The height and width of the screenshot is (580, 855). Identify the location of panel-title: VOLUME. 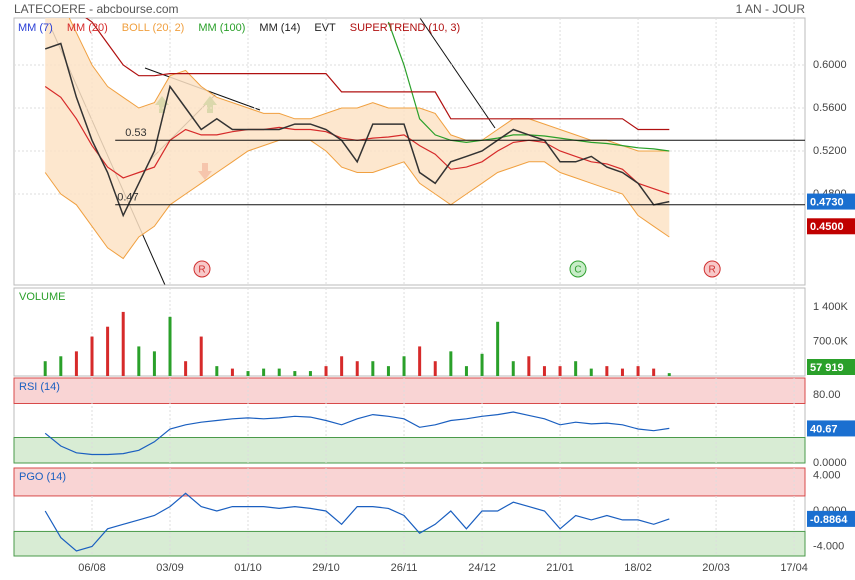
(42, 297).